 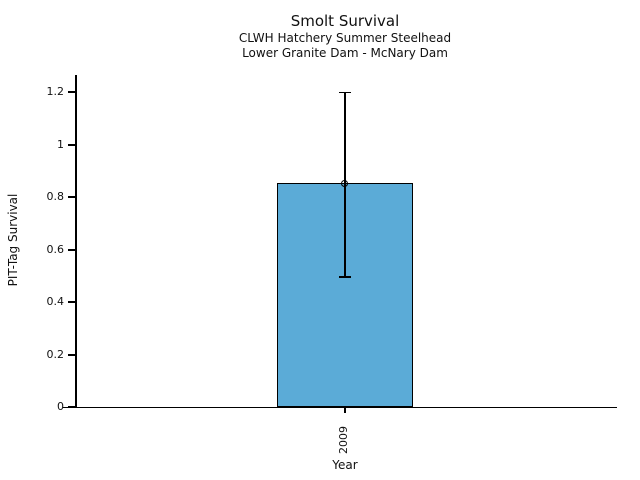 What do you see at coordinates (55, 249) in the screenshot?
I see `y-tick-label: 0.6` at bounding box center [55, 249].